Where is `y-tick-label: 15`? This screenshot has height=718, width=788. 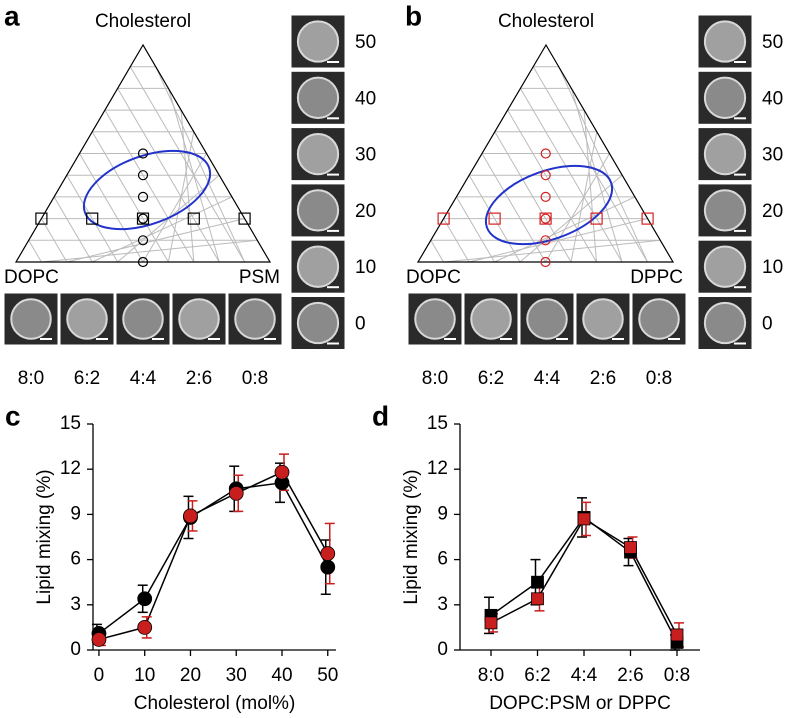 y-tick-label: 15 is located at coordinates (70, 423).